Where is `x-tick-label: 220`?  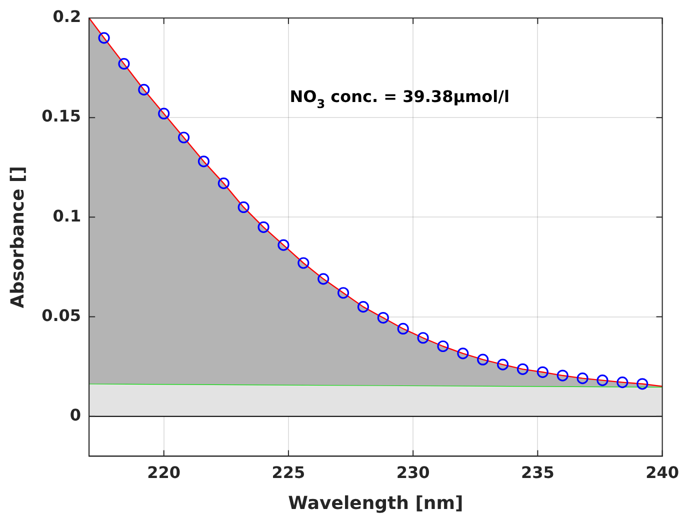
x-tick-label: 220 is located at coordinates (164, 472).